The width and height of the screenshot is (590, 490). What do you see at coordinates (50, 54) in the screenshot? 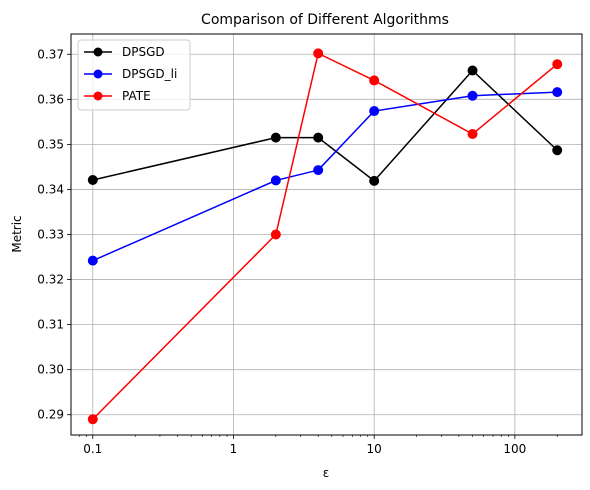
I see `y-tick-label: 0.37` at bounding box center [50, 54].